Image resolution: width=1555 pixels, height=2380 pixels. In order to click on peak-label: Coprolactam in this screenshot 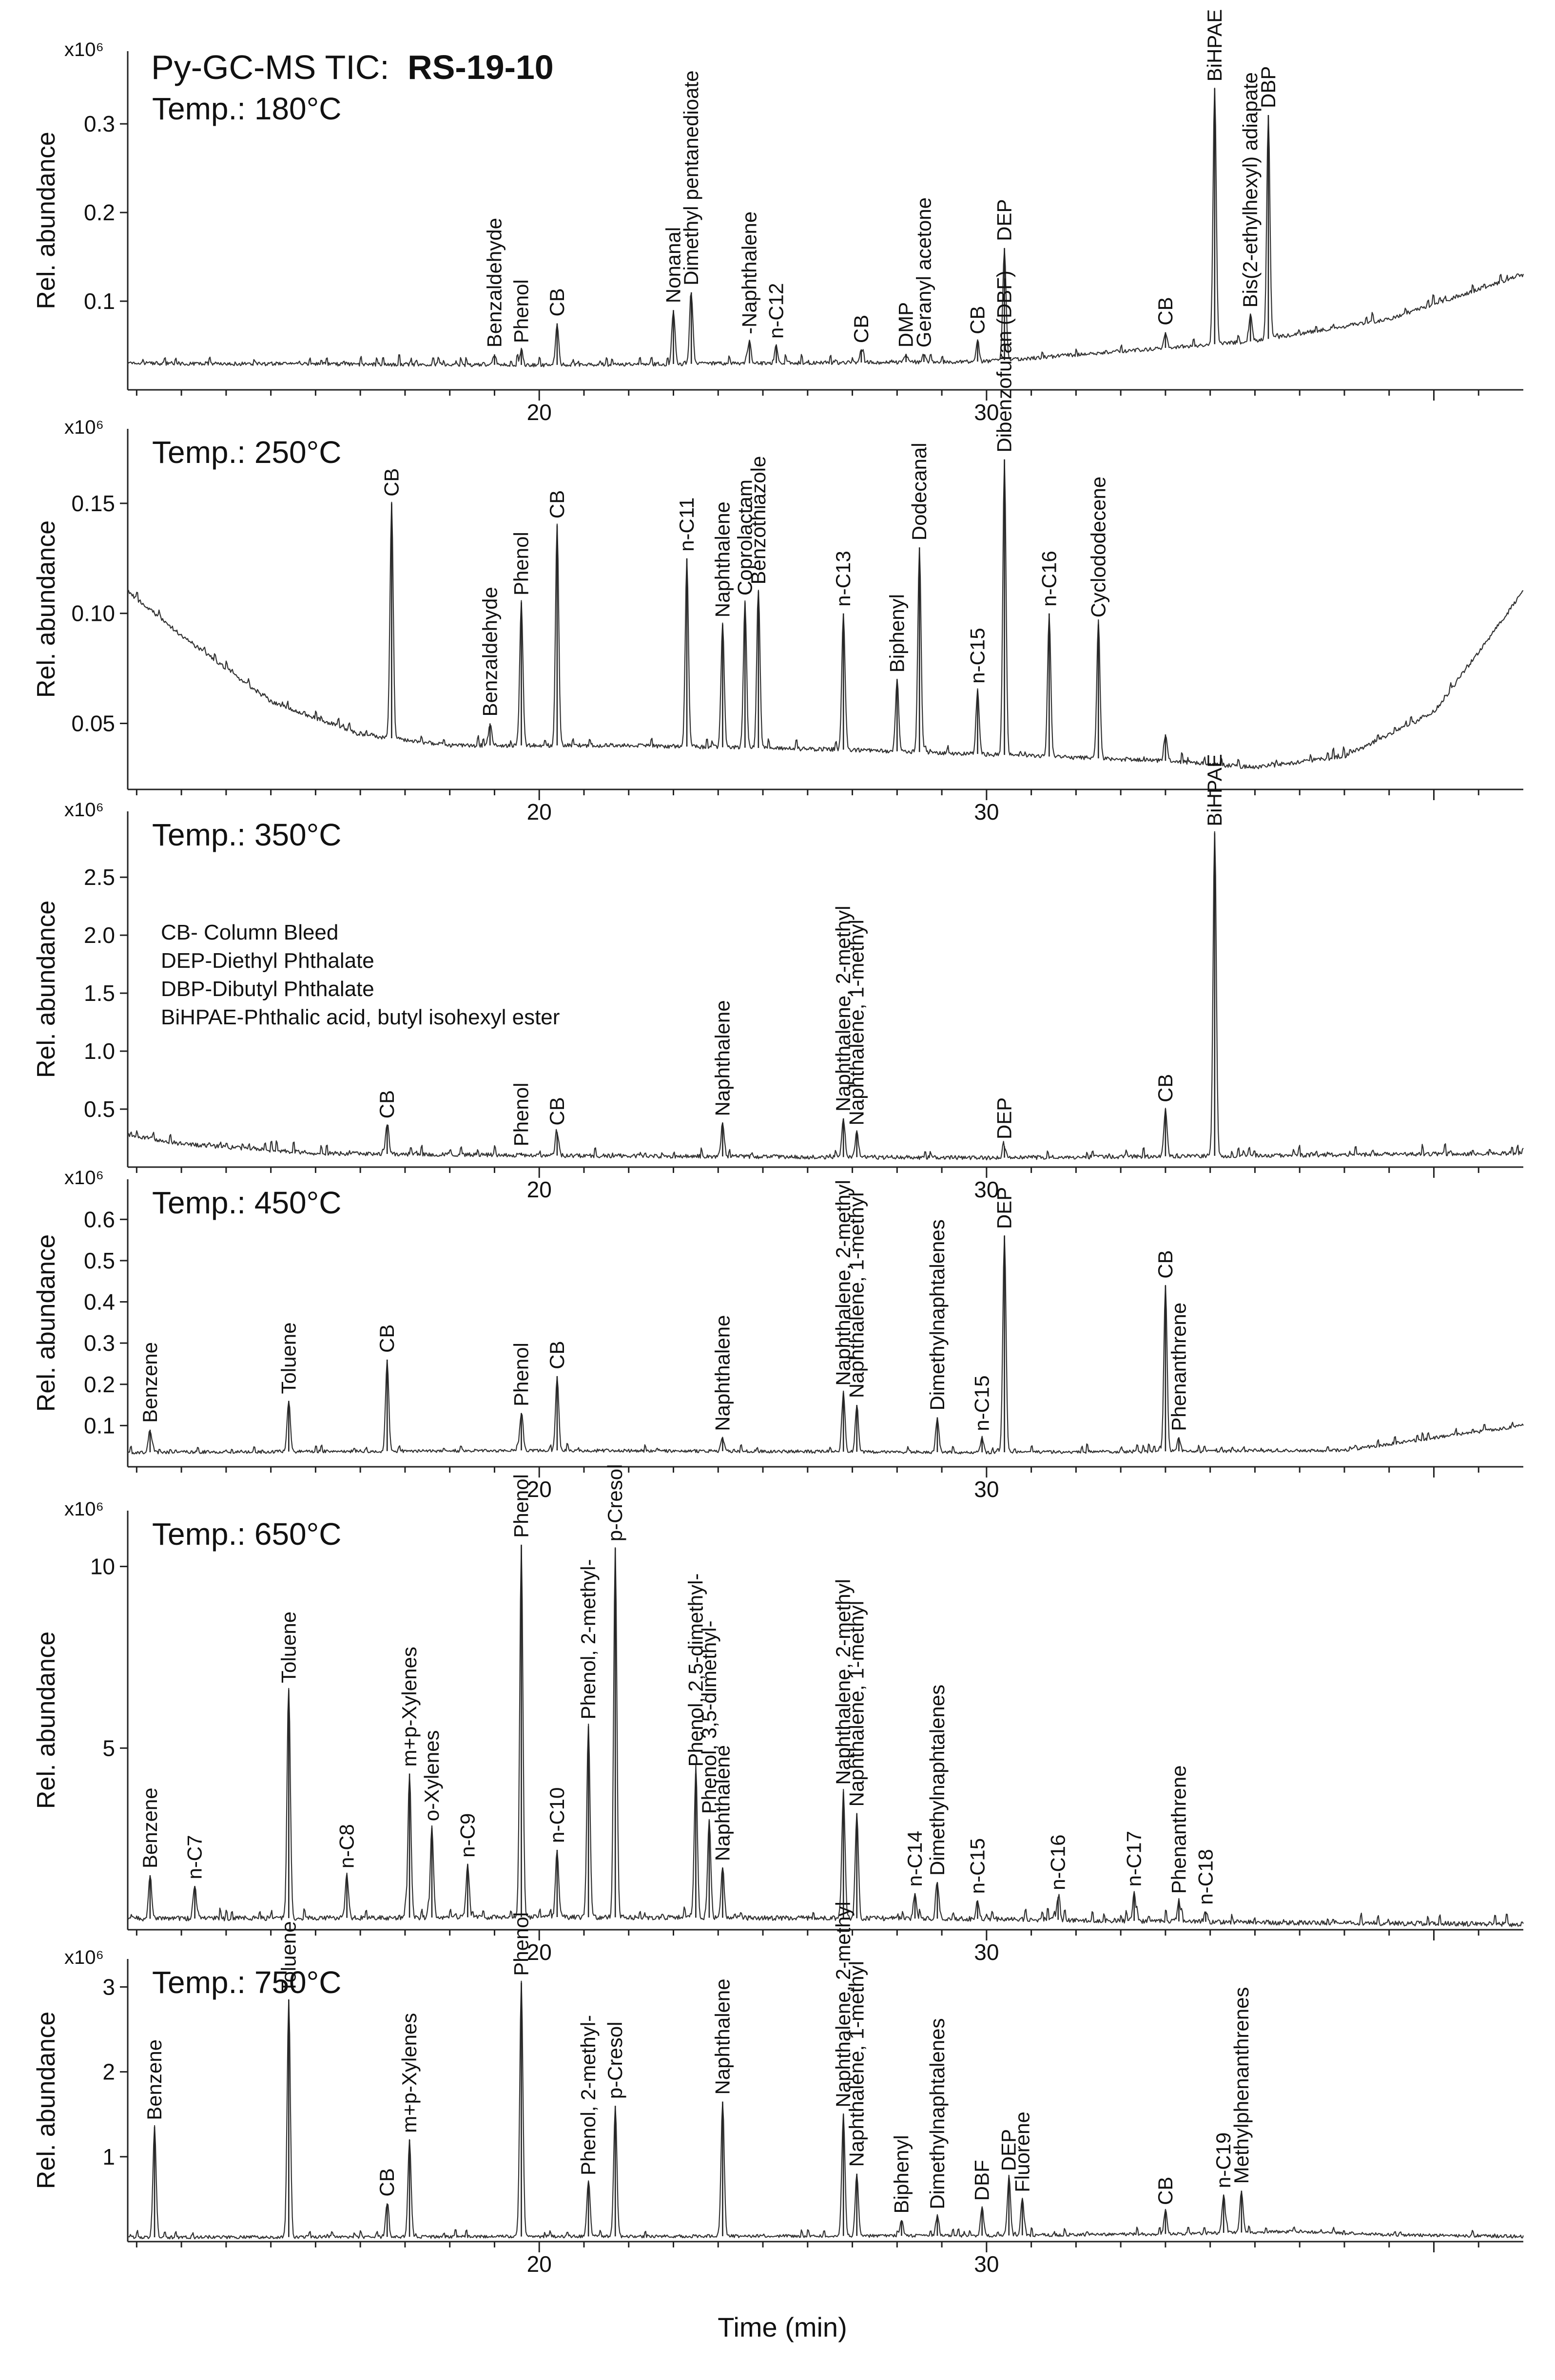, I will do `click(744, 537)`.